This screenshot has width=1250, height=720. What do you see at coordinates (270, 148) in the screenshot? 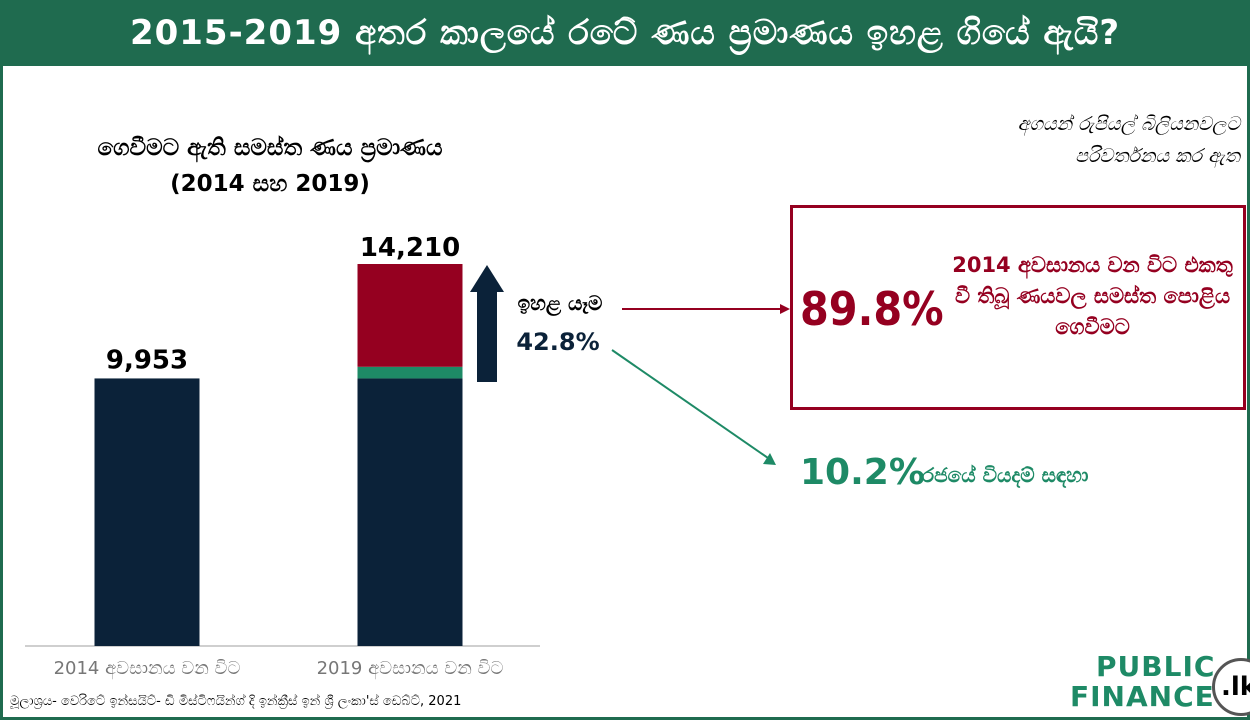
I see `chart-title-line1: ගෙවීමට ඇති සමස්ත ණය ප්‍රමාණය` at bounding box center [270, 148].